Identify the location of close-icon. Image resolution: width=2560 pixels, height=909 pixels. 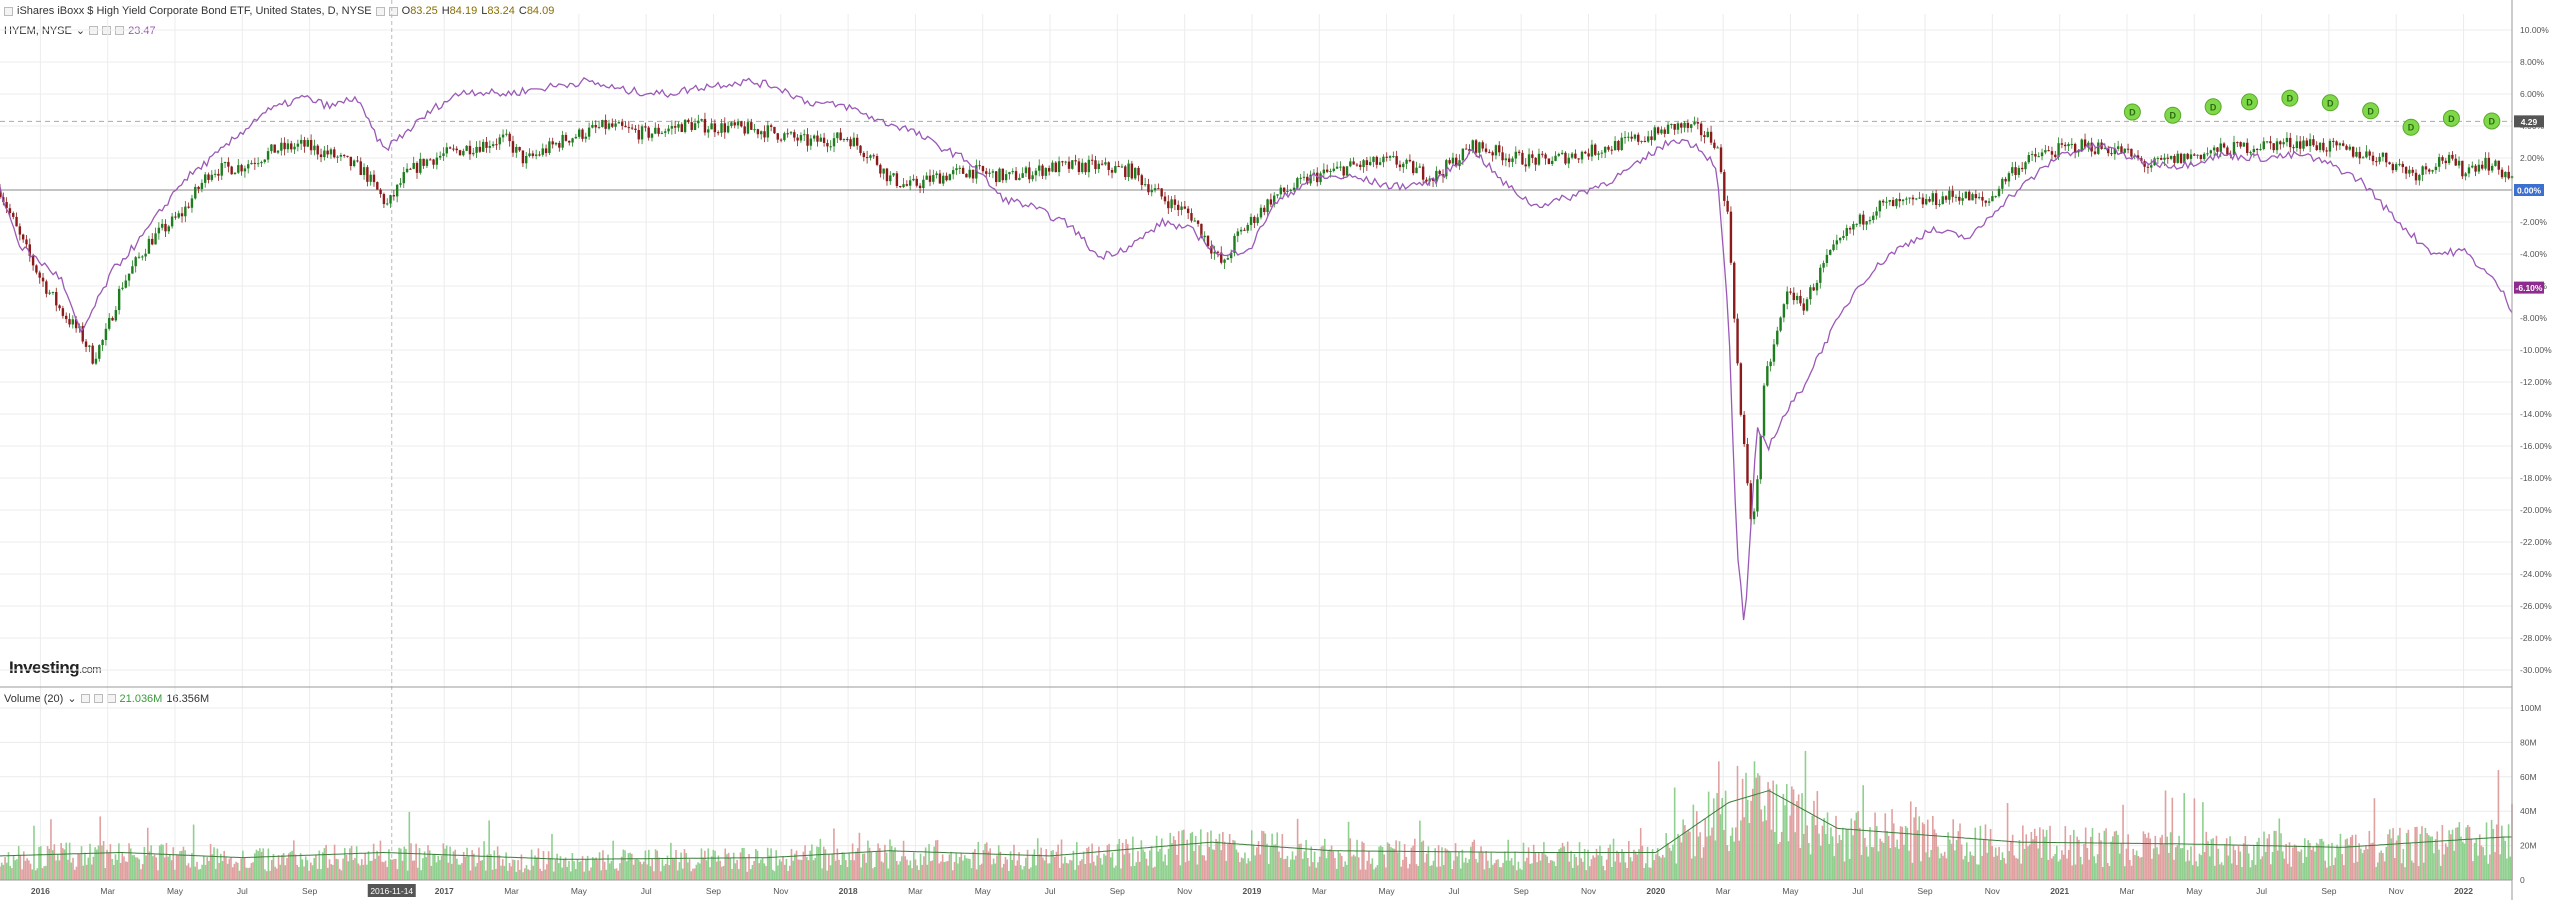
(111, 698).